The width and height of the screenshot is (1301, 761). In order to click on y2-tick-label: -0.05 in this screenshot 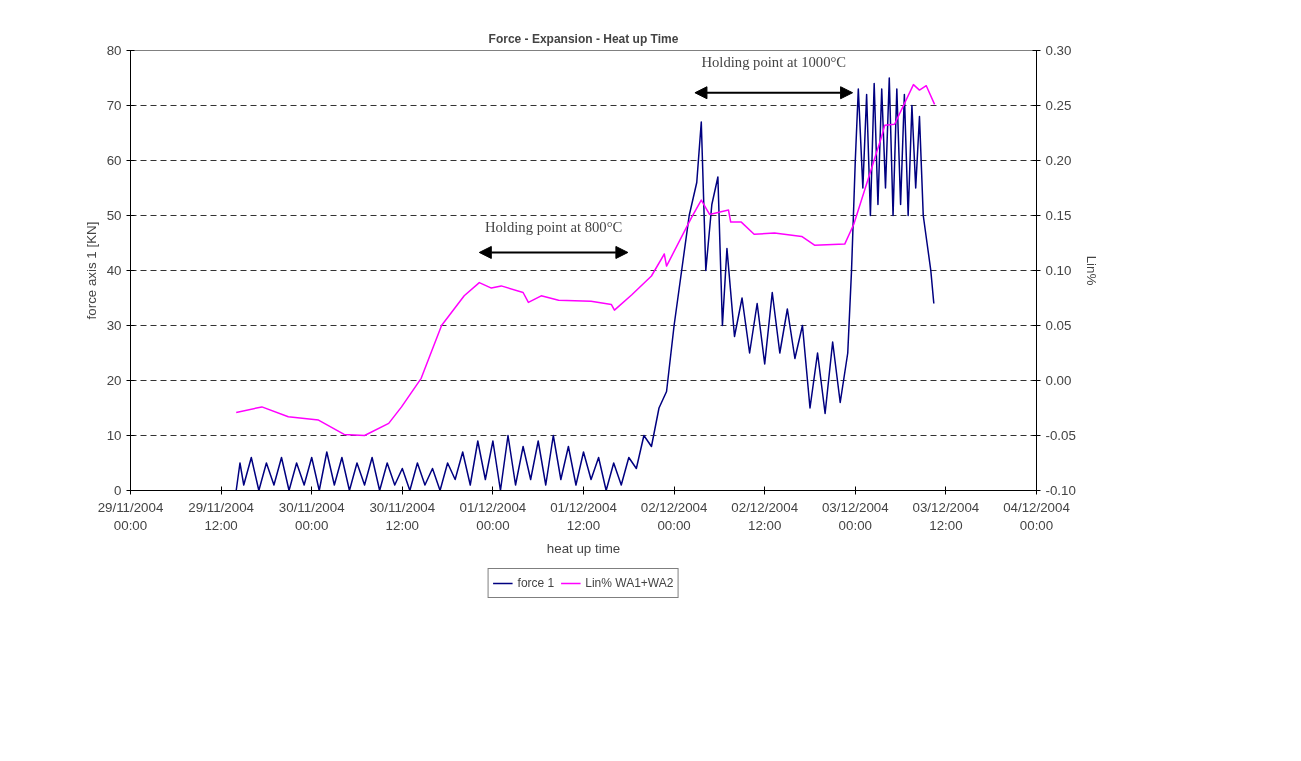, I will do `click(1060, 435)`.